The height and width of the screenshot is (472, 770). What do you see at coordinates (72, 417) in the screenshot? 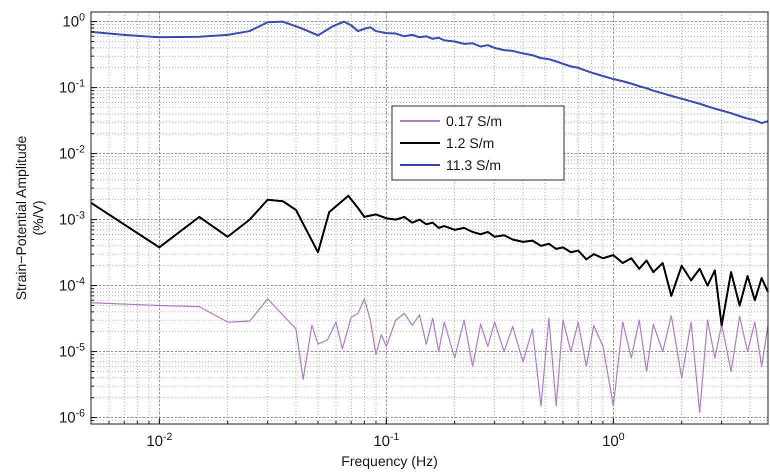
I see `y-tick-label: 10$^{-6}$` at bounding box center [72, 417].